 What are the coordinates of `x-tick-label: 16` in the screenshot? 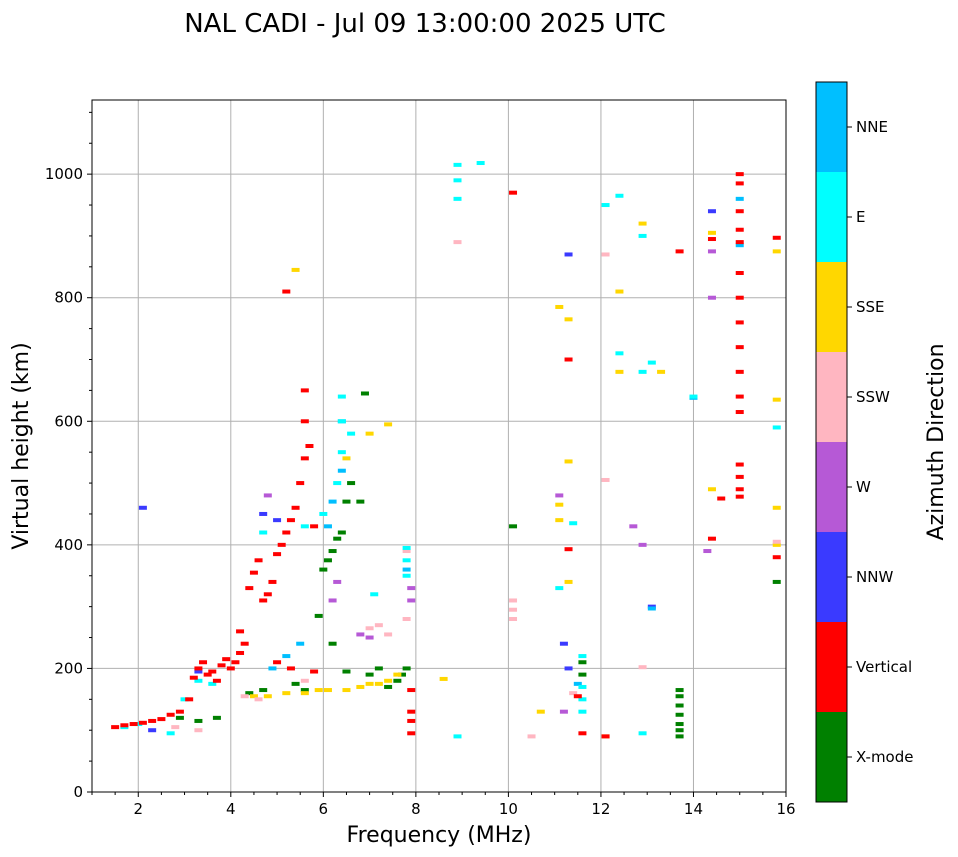 It's located at (785, 809).